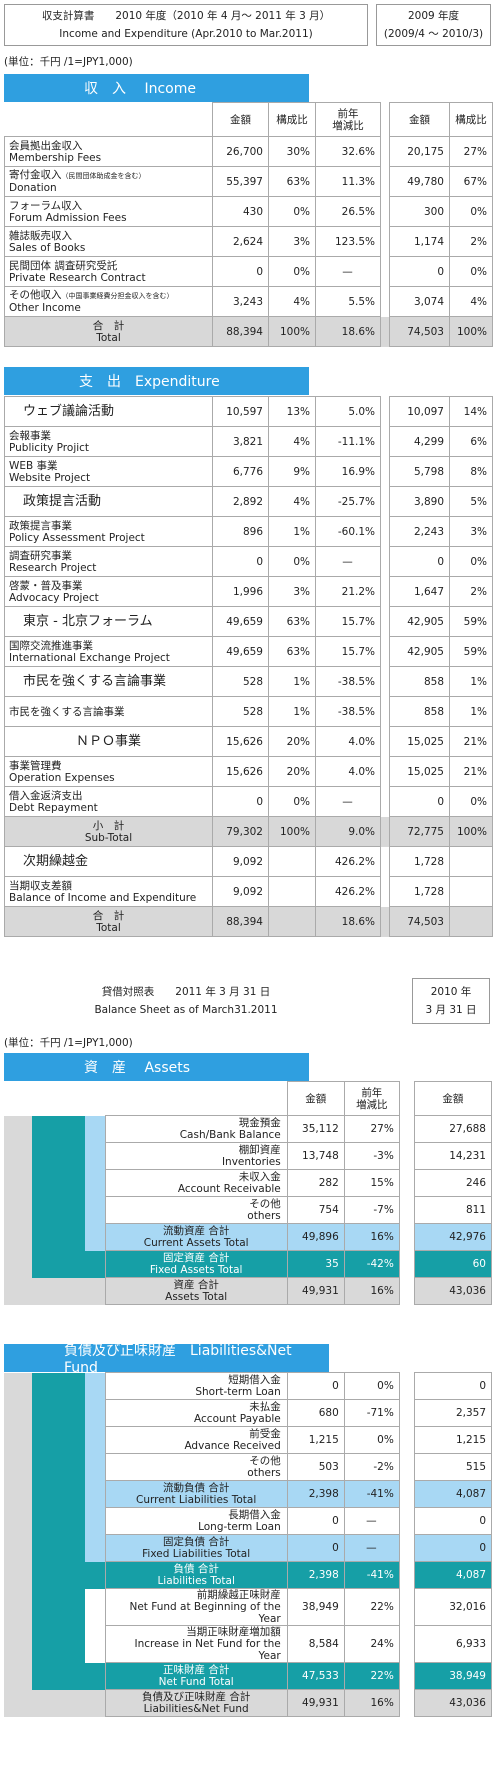  I want to click on bs-row-label-en: Current Liabilities Total, so click(196, 1500).